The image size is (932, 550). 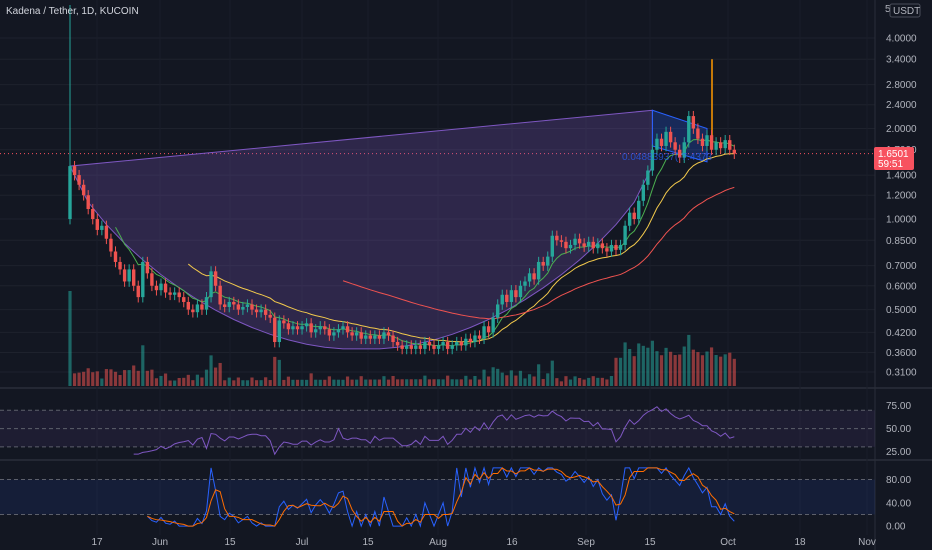 What do you see at coordinates (901, 176) in the screenshot?
I see `price-tick-label: 1.4000` at bounding box center [901, 176].